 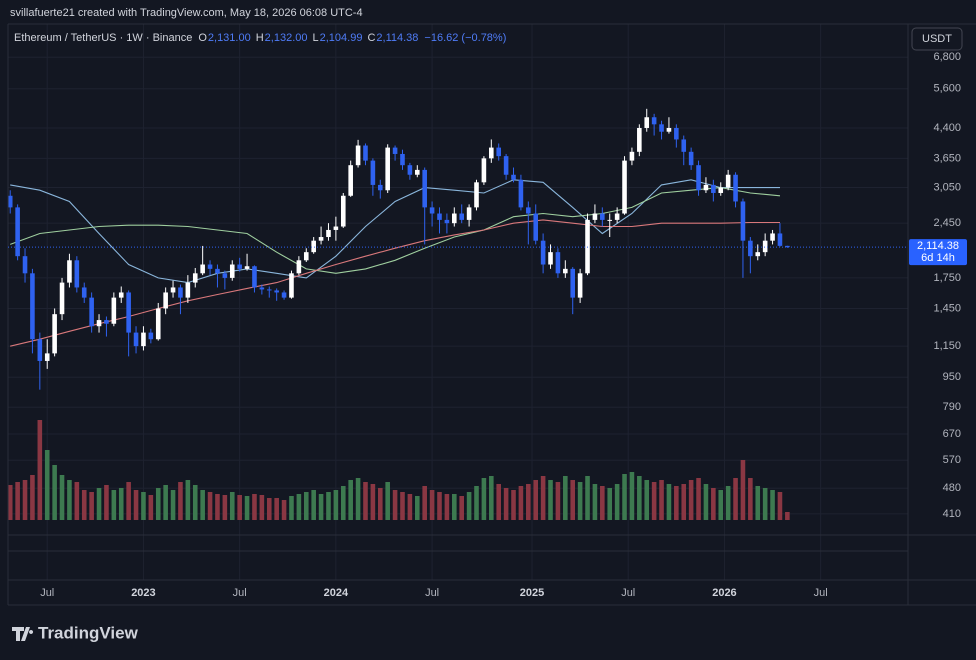 What do you see at coordinates (286, 38) in the screenshot?
I see `ohlc-value: 2,132.00` at bounding box center [286, 38].